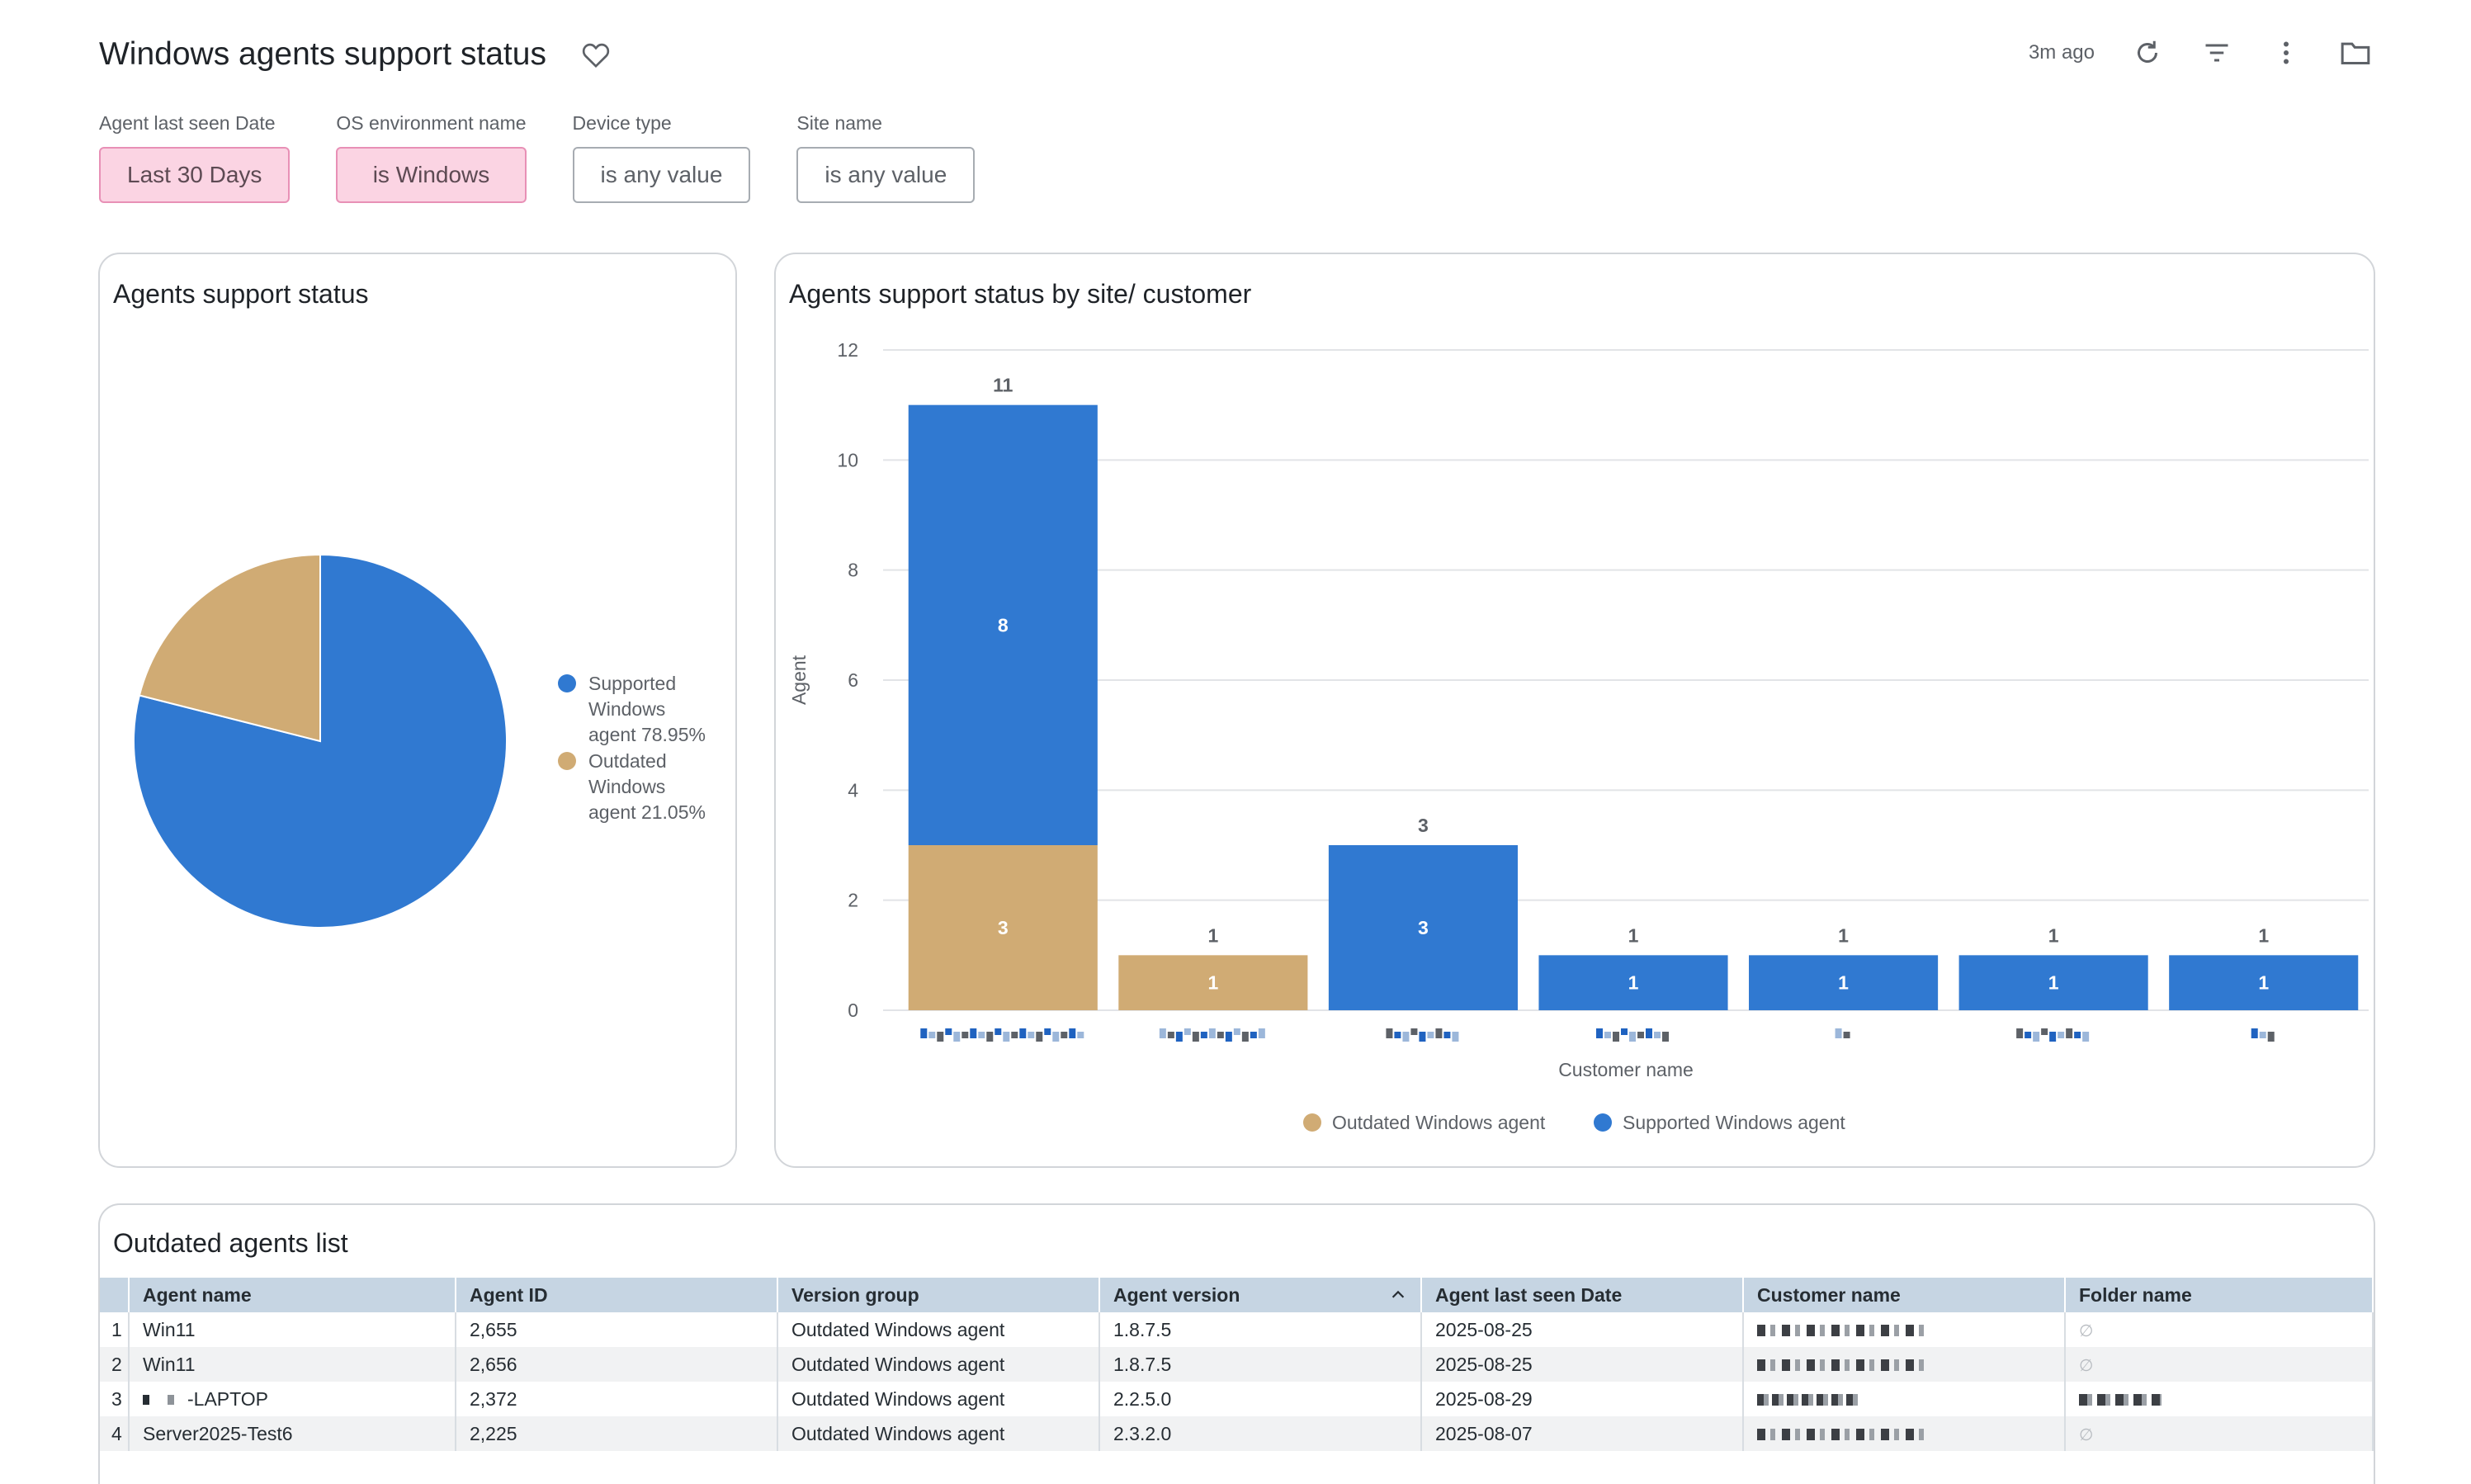 The image size is (2471, 1484). Describe the element at coordinates (1003, 385) in the screenshot. I see `bar-total-label: 11` at that location.